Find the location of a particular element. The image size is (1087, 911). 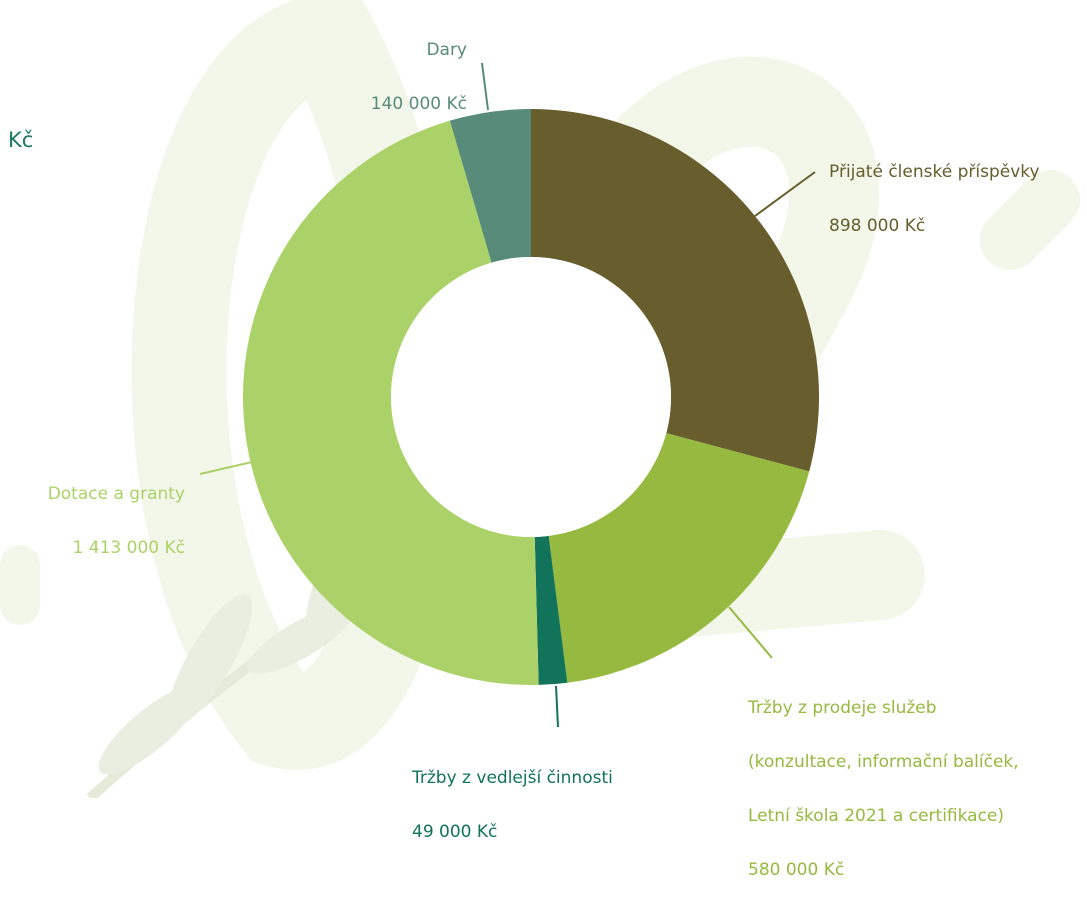

label-dotace: Dotace a granty 1 413 000 Kč is located at coordinates (102, 521).